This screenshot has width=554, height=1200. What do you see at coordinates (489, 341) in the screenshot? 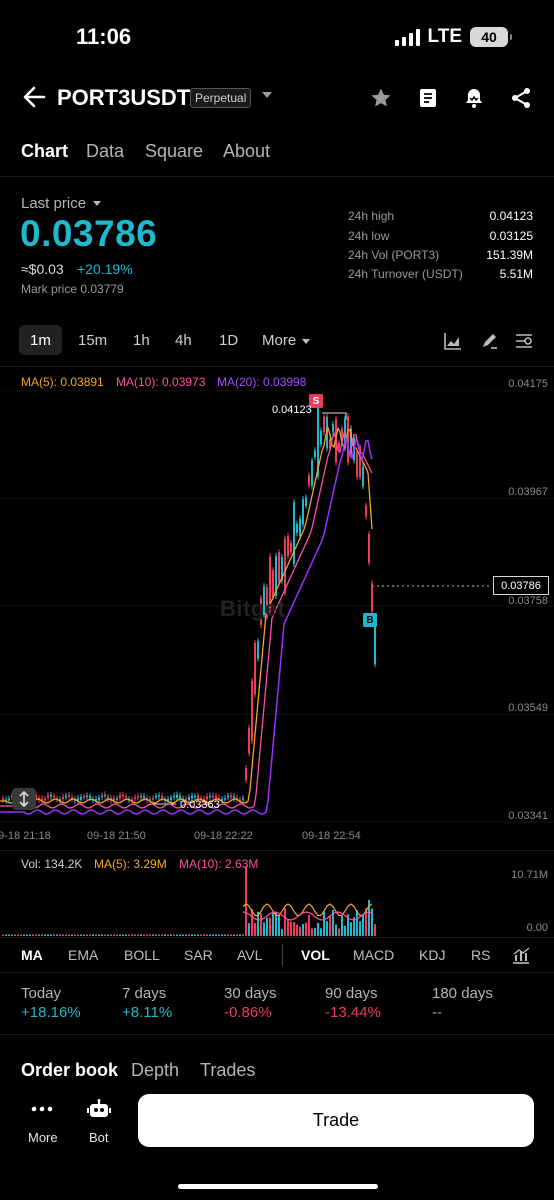
I see `draw-tool-icon` at bounding box center [489, 341].